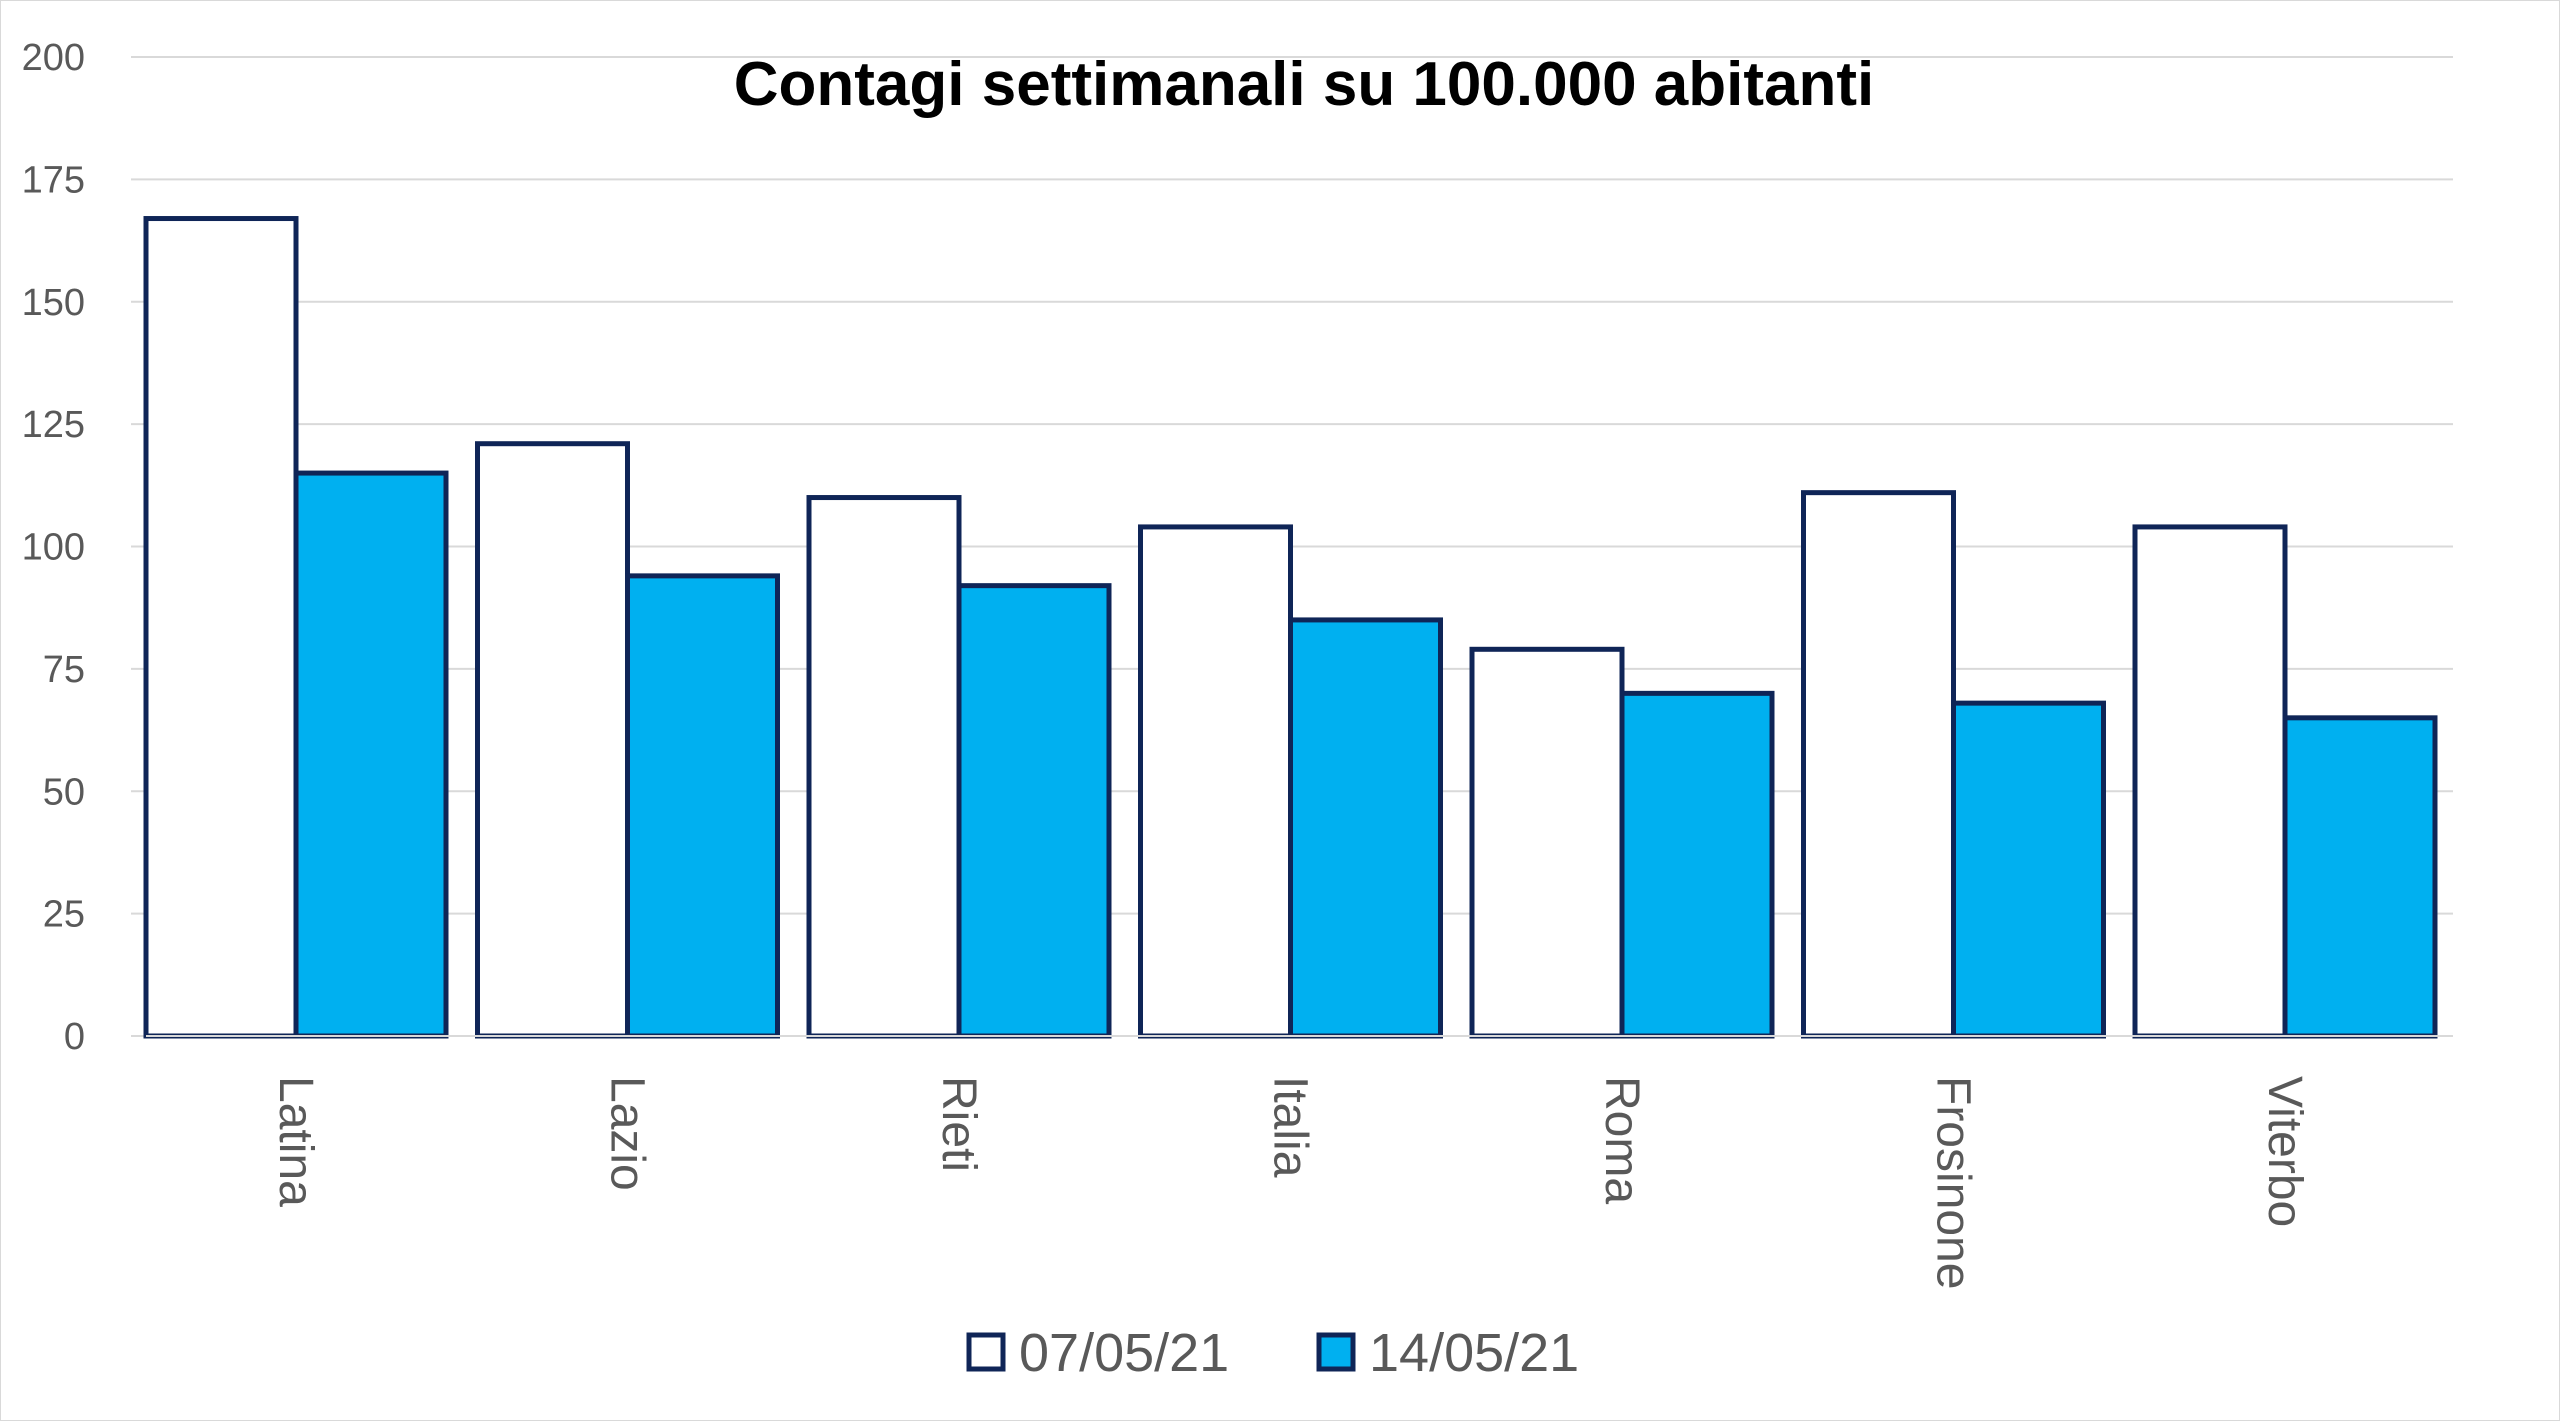  Describe the element at coordinates (74, 1037) in the screenshot. I see `y-tick-label: 0` at that location.